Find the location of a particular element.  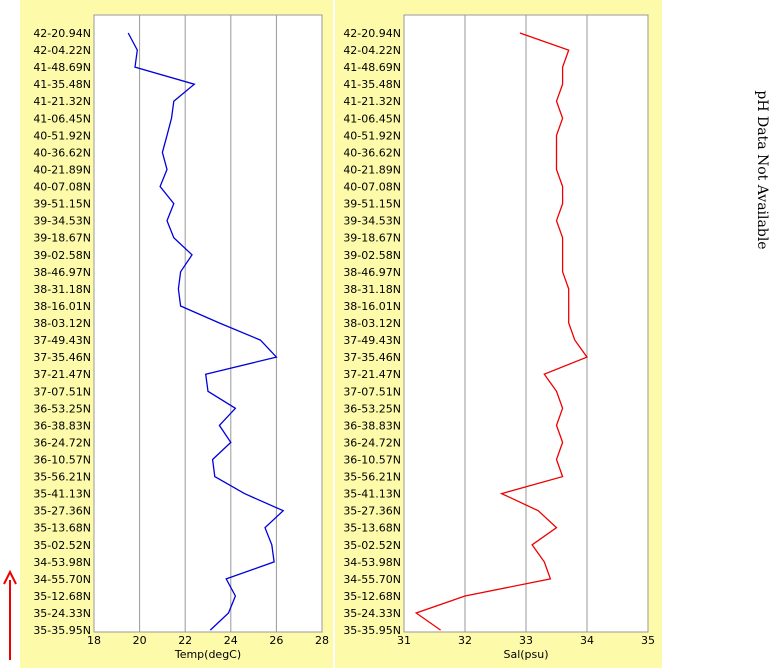

x-tick-label: 34 is located at coordinates (587, 640).